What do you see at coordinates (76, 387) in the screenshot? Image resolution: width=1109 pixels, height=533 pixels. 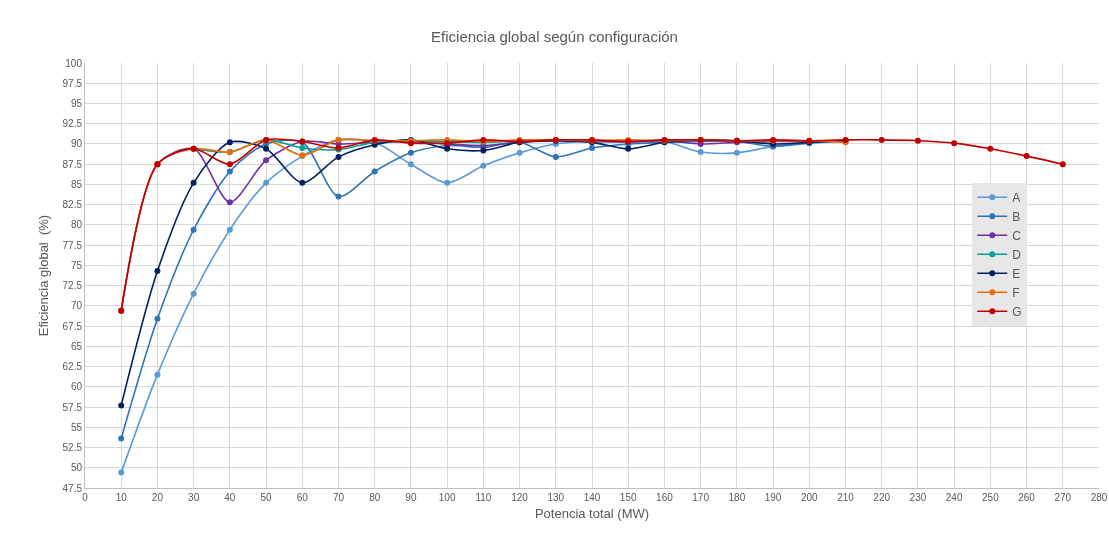 I see `y-tick-label: 60` at bounding box center [76, 387].